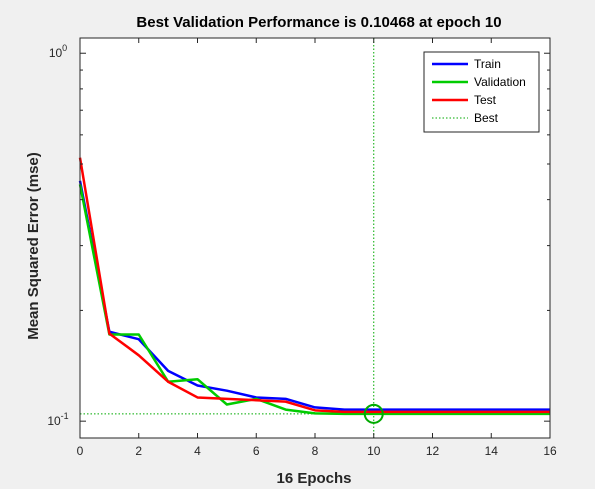 Image resolution: width=595 pixels, height=489 pixels. Describe the element at coordinates (374, 451) in the screenshot. I see `x-tick-label: 10` at that location.